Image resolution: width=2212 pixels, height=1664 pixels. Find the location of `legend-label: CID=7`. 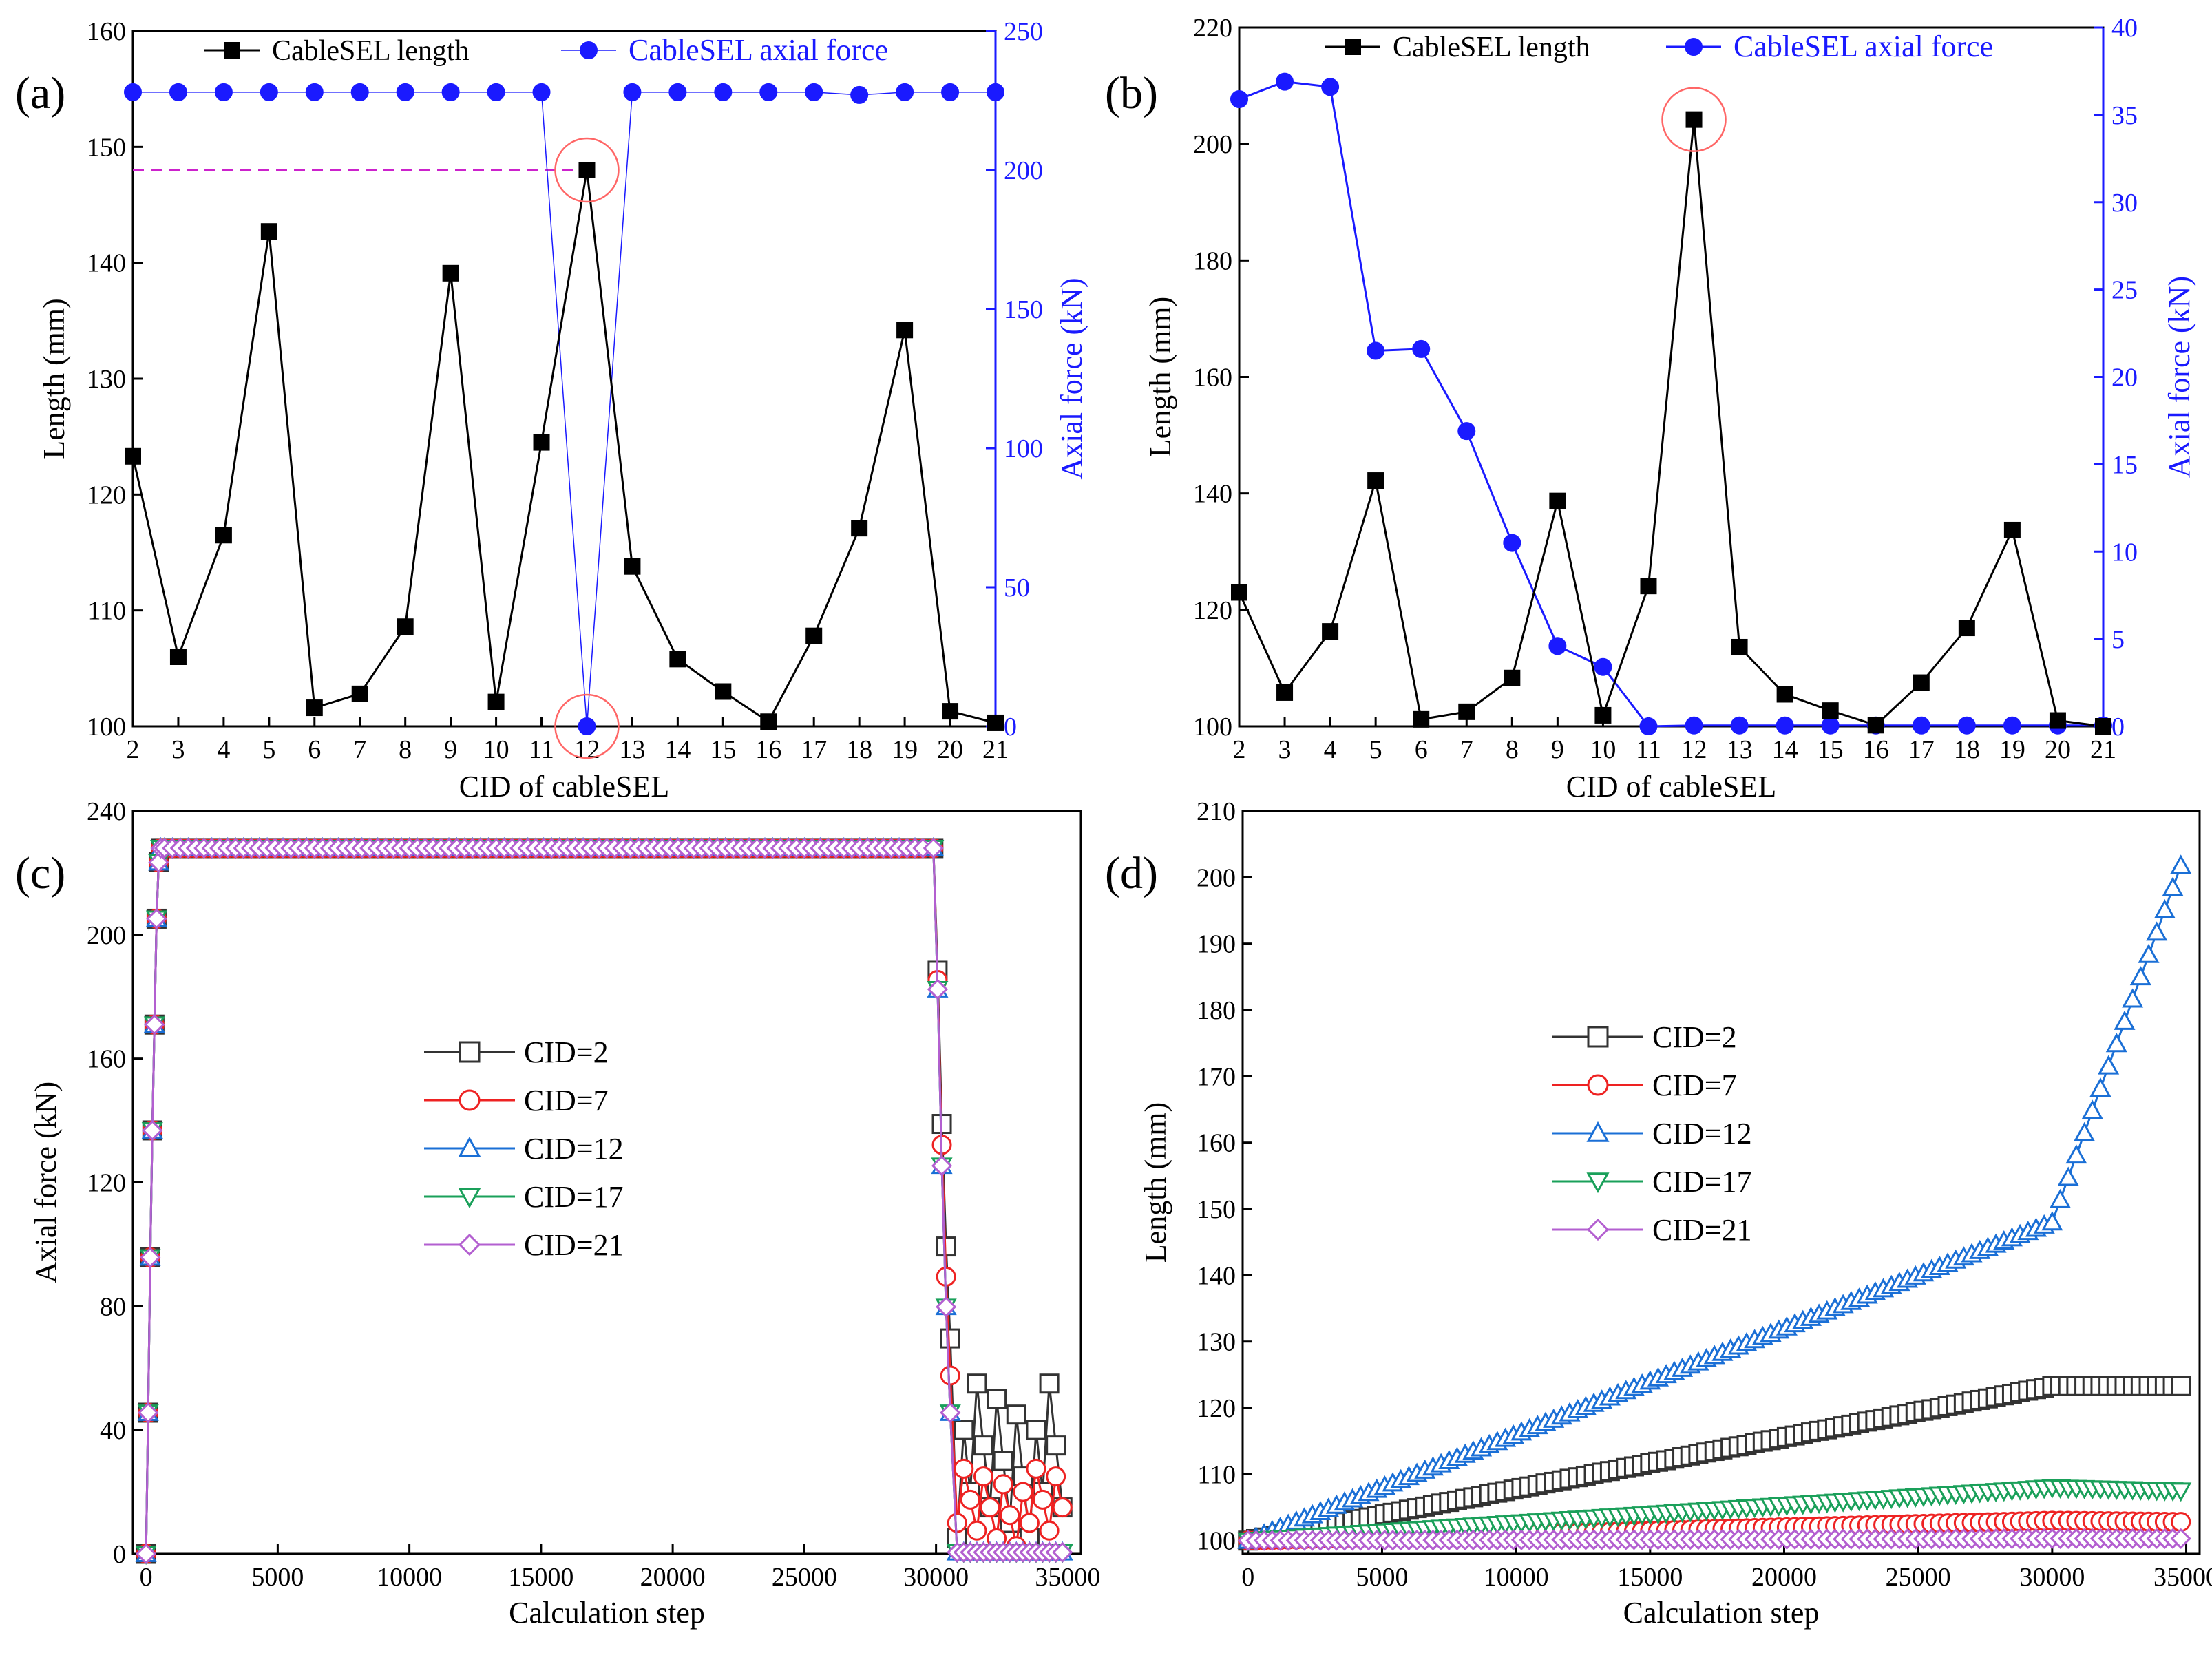

legend-label: CID=7 is located at coordinates (1695, 1085).